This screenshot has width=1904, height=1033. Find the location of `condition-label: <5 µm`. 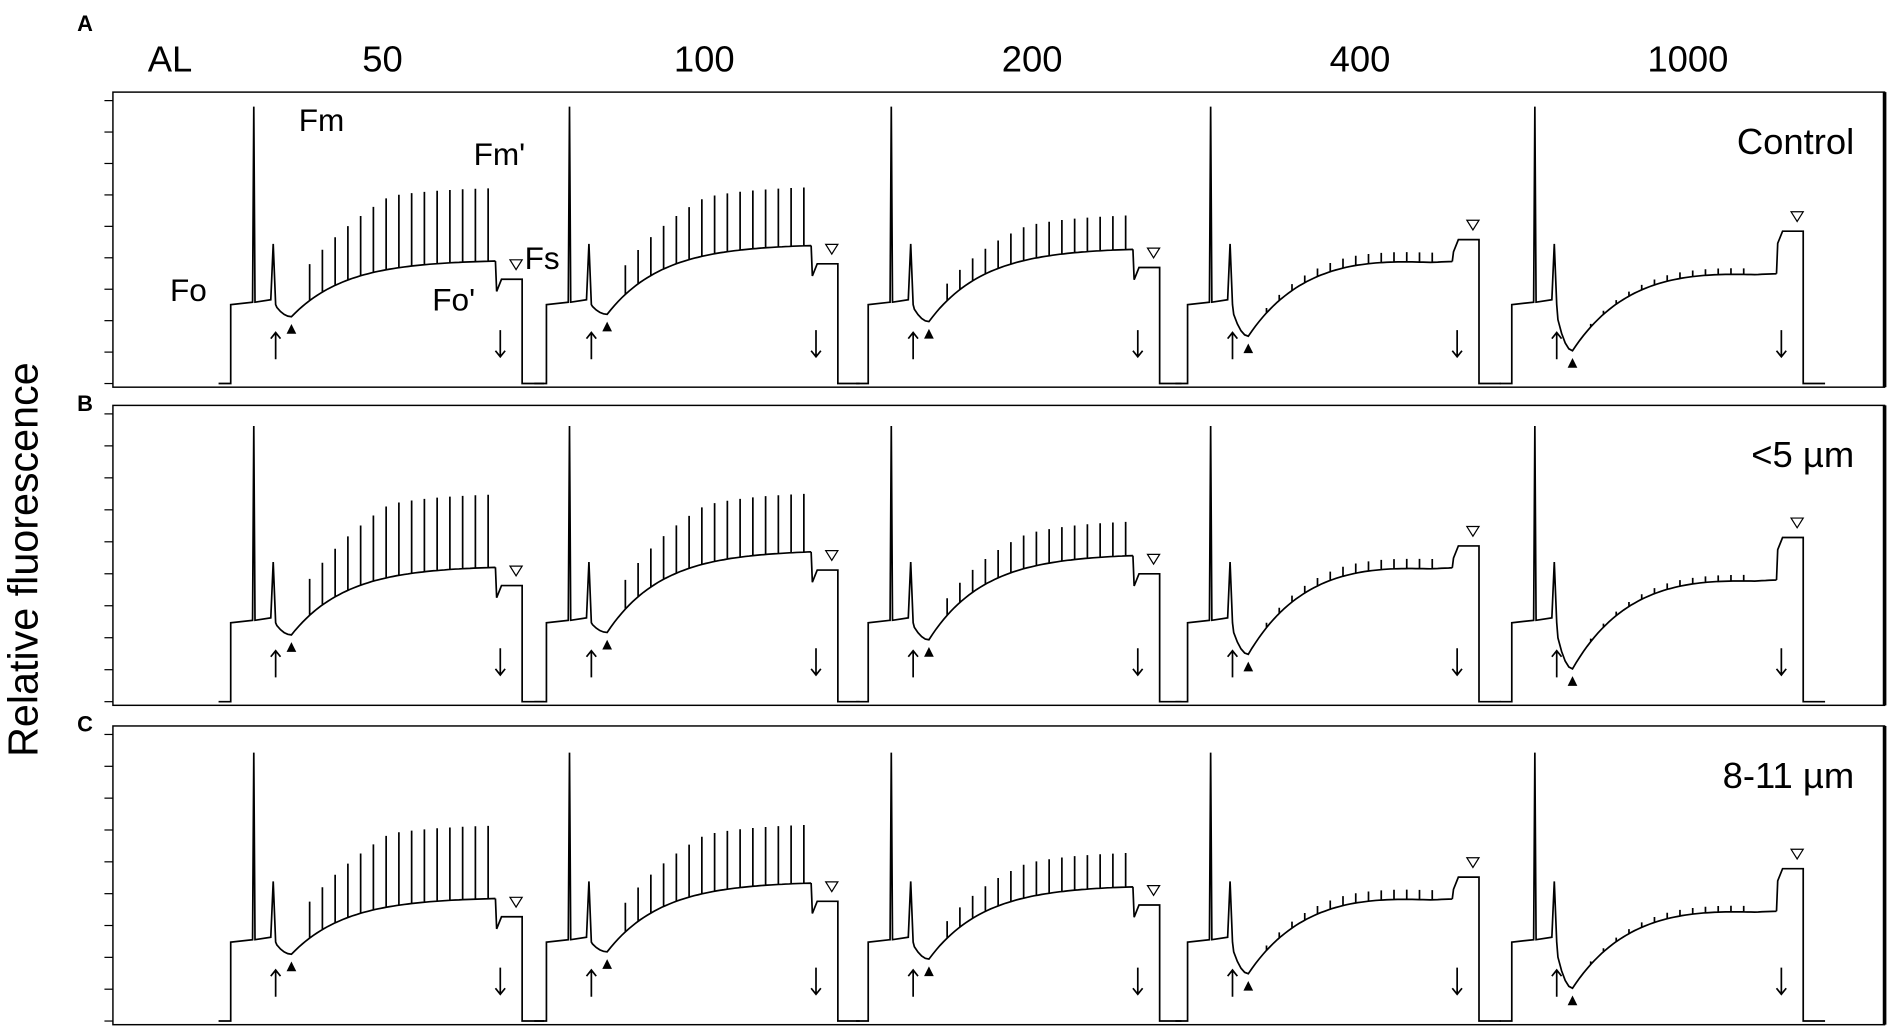

condition-label: <5 µm is located at coordinates (1802, 454).